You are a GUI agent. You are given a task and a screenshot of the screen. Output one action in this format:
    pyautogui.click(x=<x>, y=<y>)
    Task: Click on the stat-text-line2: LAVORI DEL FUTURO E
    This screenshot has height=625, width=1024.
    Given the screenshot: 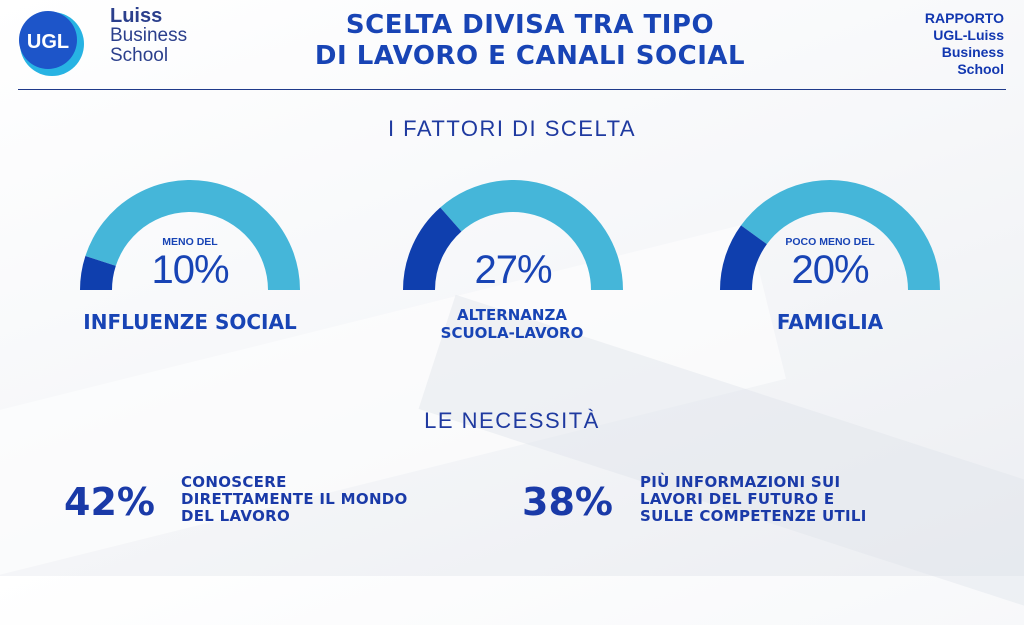 What is the action you would take?
    pyautogui.click(x=737, y=499)
    